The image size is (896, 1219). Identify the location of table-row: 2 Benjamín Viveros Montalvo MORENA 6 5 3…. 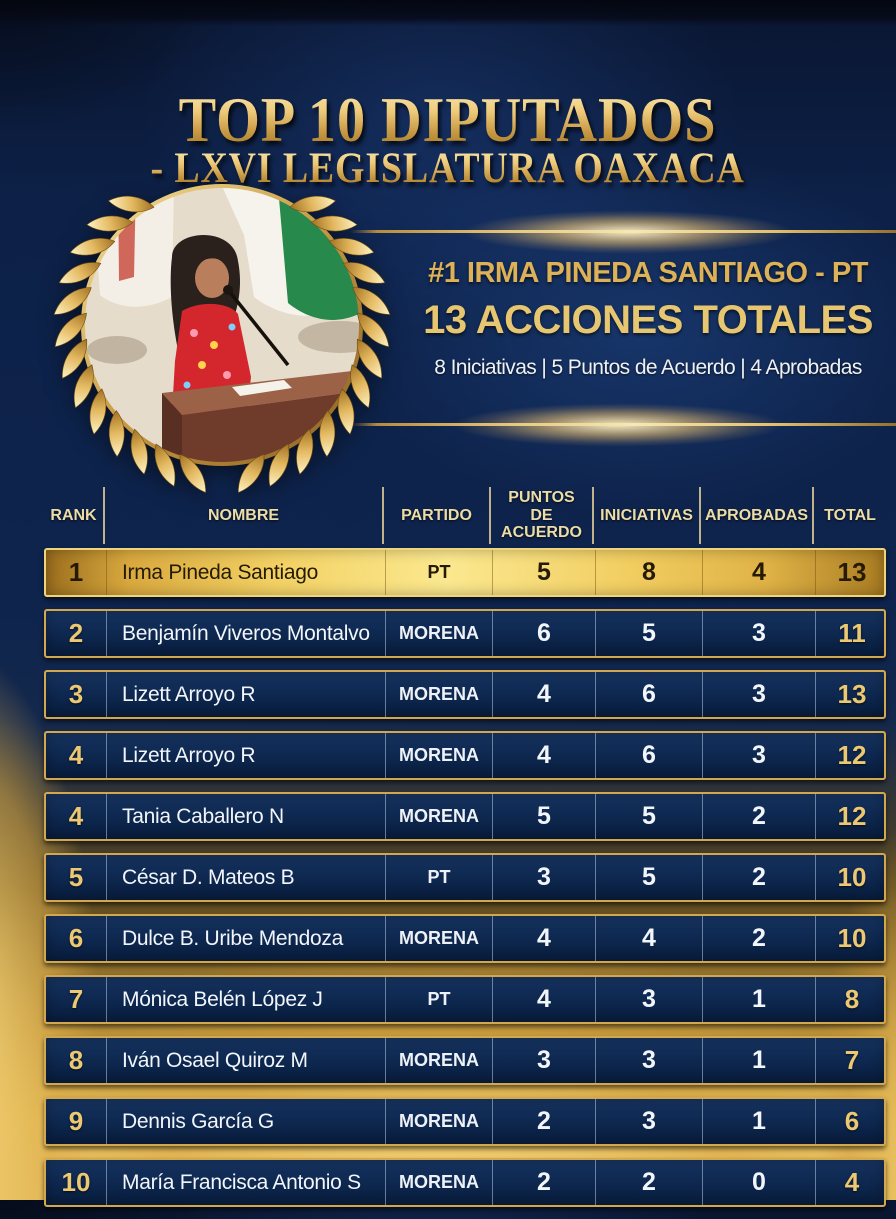
(465, 633).